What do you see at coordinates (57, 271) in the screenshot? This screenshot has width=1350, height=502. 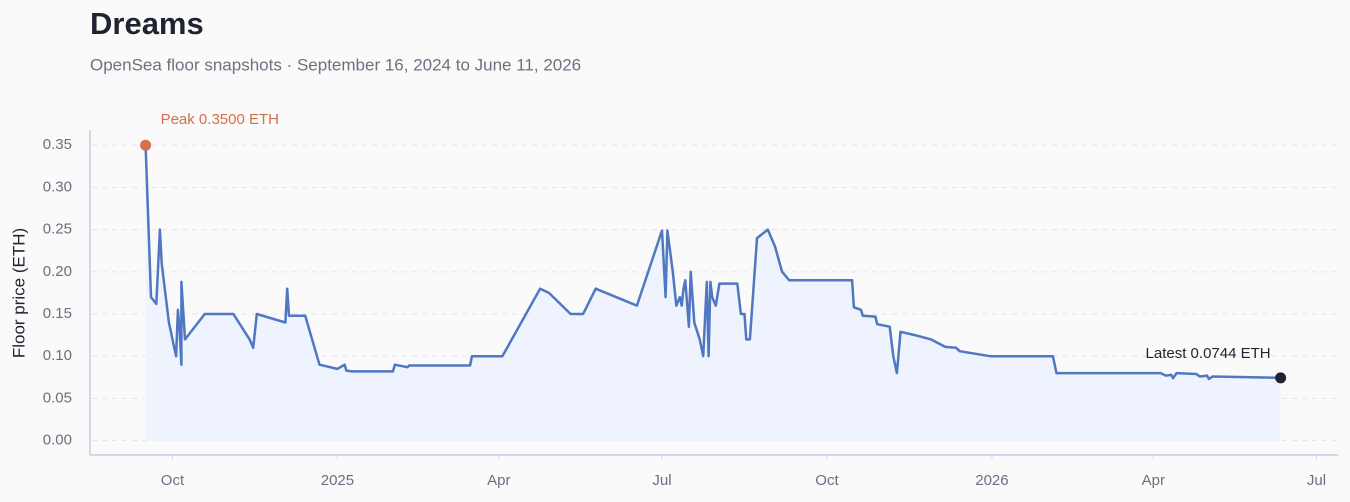 I see `y-tick-label: 0.20` at bounding box center [57, 271].